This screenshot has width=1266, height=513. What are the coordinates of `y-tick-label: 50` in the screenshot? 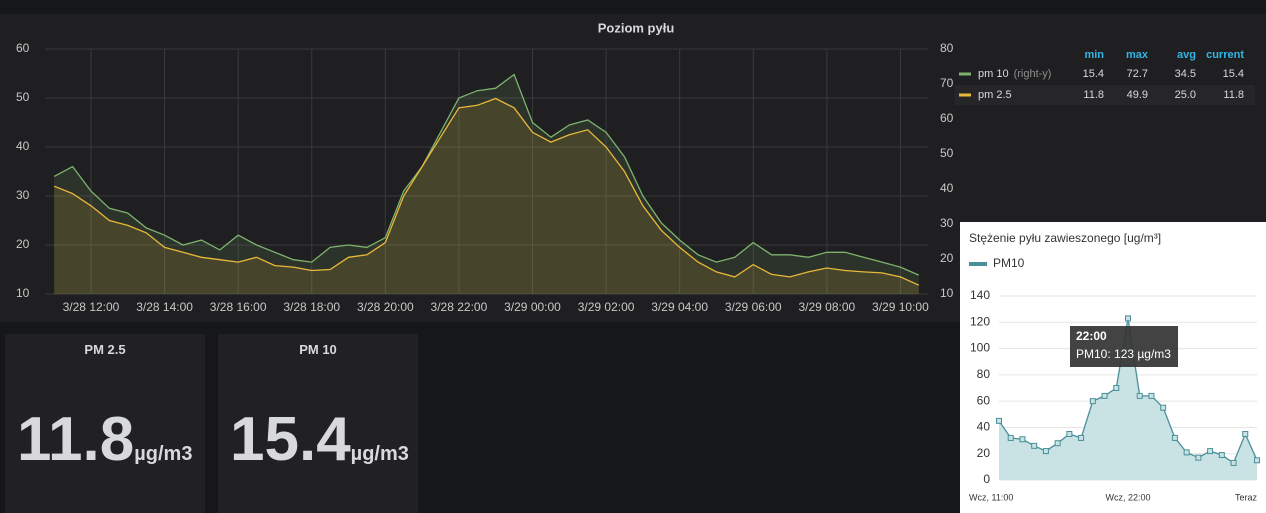 It's located at (23, 97).